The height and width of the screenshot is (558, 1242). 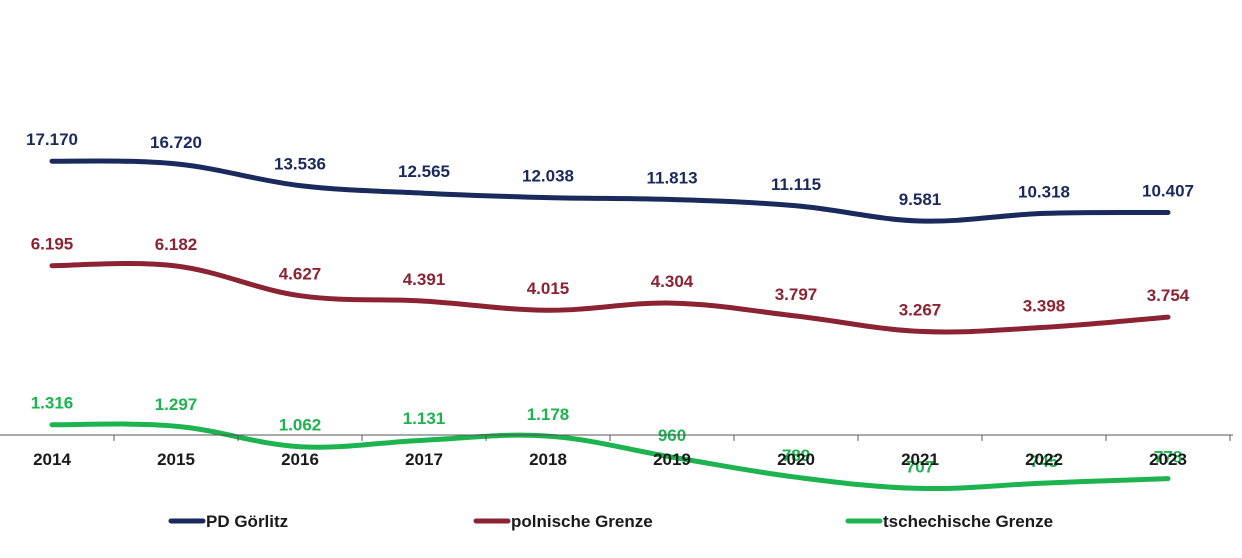 What do you see at coordinates (1044, 459) in the screenshot?
I see `x-tick-label-2022: 2022` at bounding box center [1044, 459].